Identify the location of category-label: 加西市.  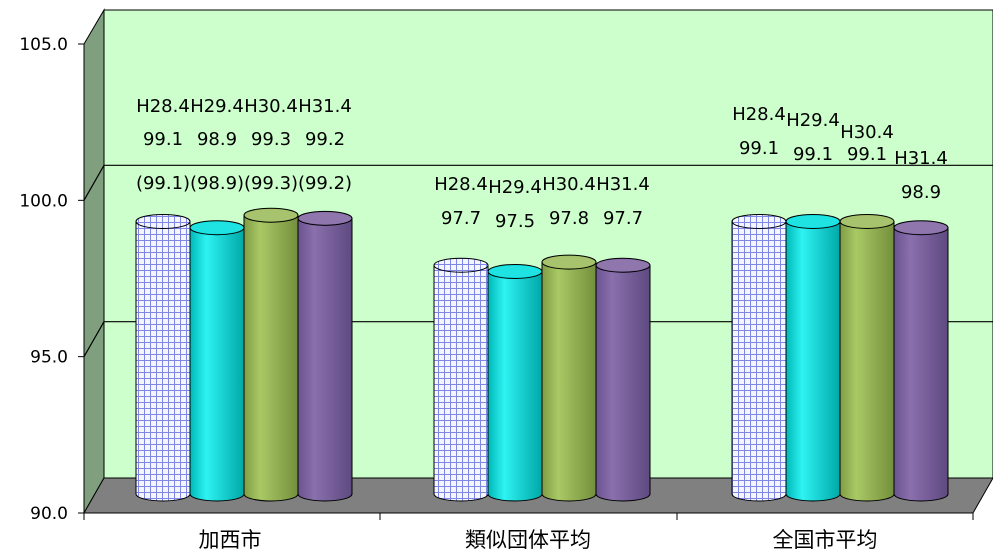
(230, 540).